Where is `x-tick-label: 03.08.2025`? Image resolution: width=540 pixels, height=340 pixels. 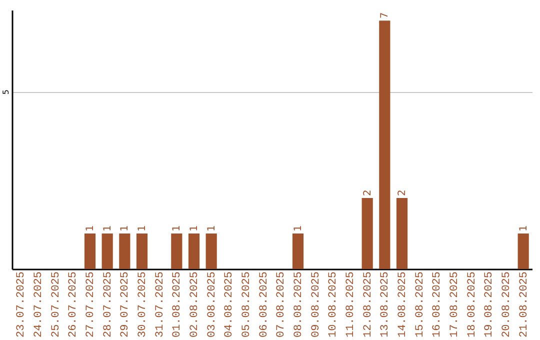
x-tick-label: 03.08.2025 is located at coordinates (212, 305).